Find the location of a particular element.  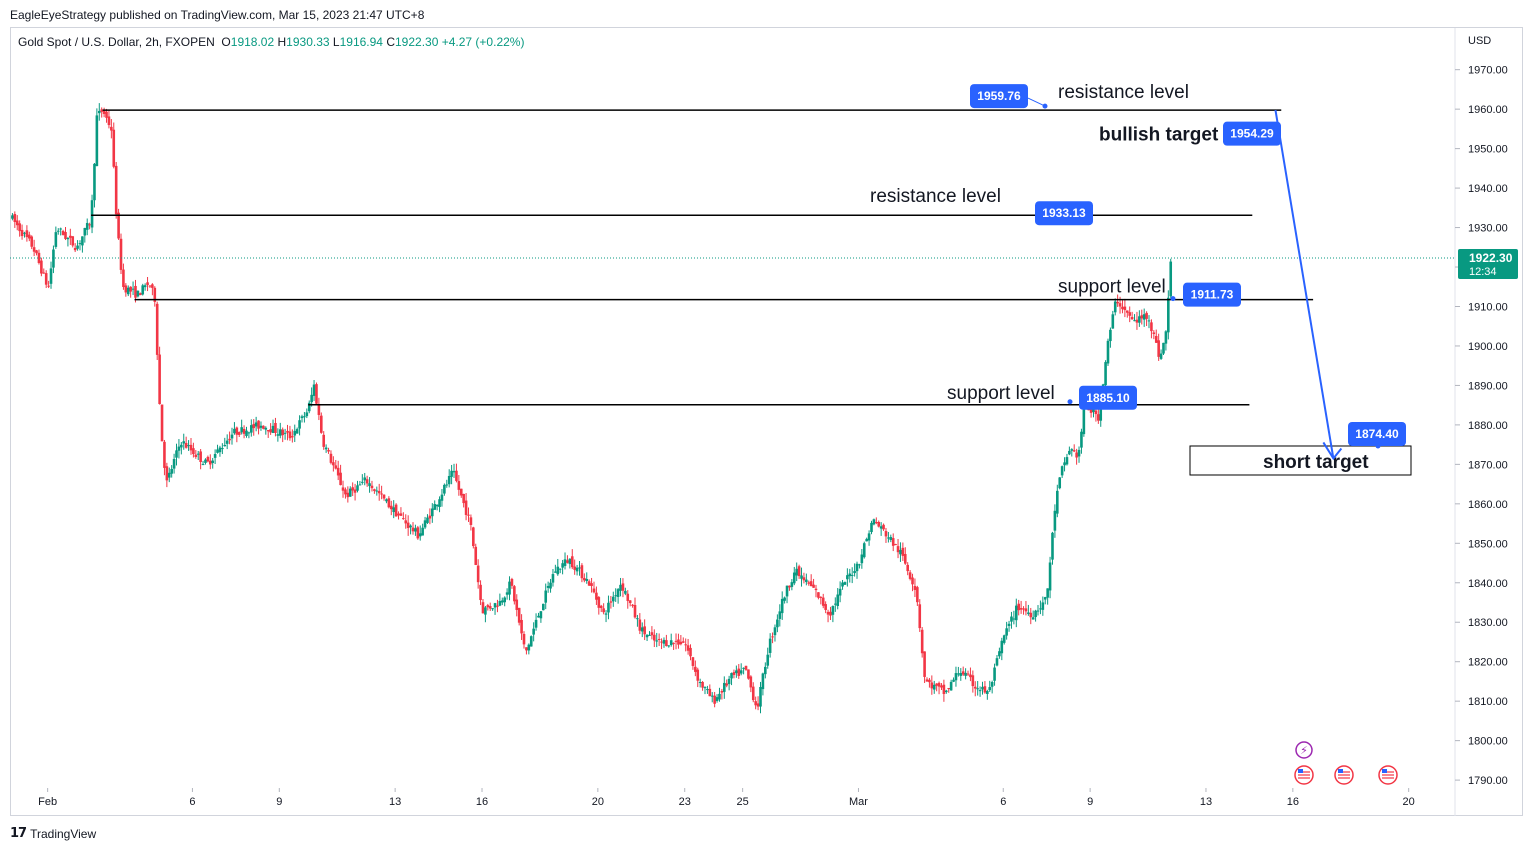

brand-name: TradingView is located at coordinates (63, 833).